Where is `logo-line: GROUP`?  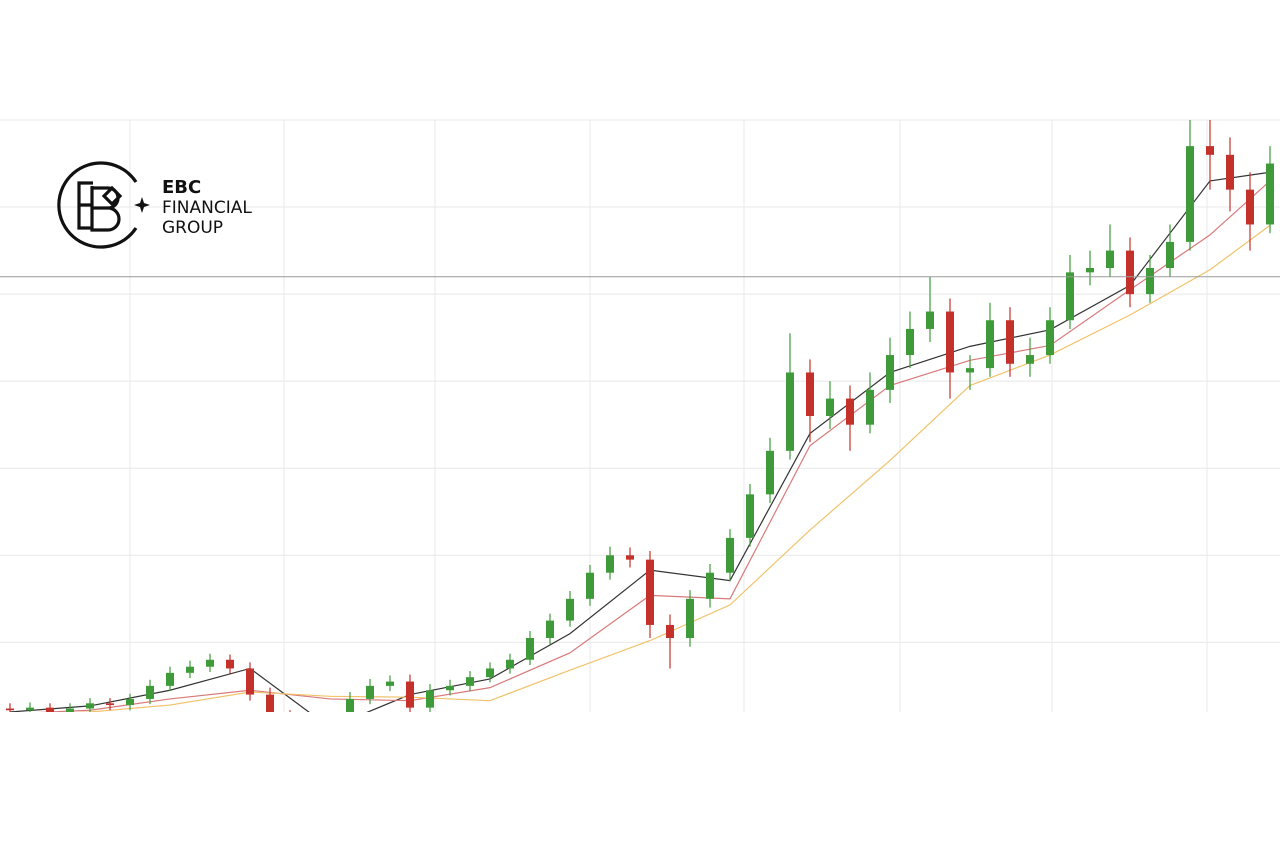
logo-line: GROUP is located at coordinates (192, 228).